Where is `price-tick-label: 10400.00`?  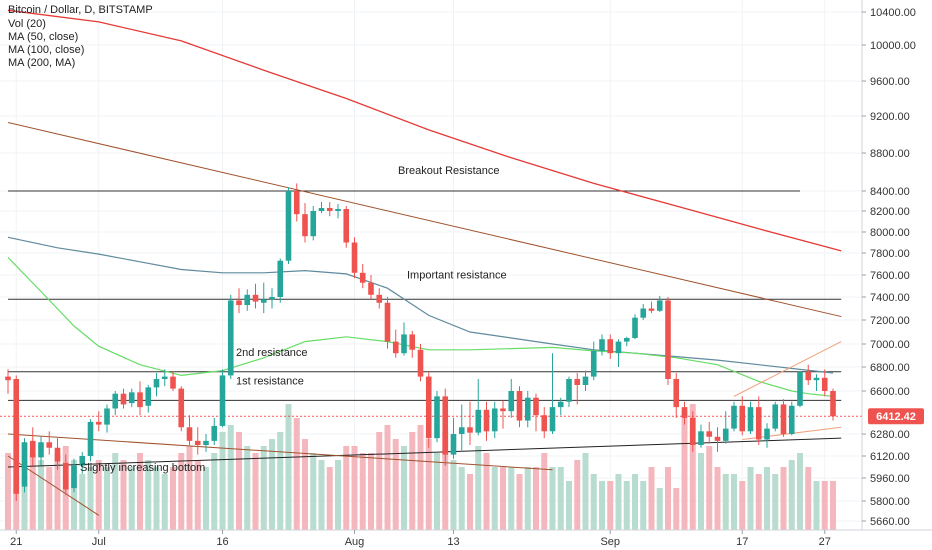
price-tick-label: 10400.00 is located at coordinates (893, 13).